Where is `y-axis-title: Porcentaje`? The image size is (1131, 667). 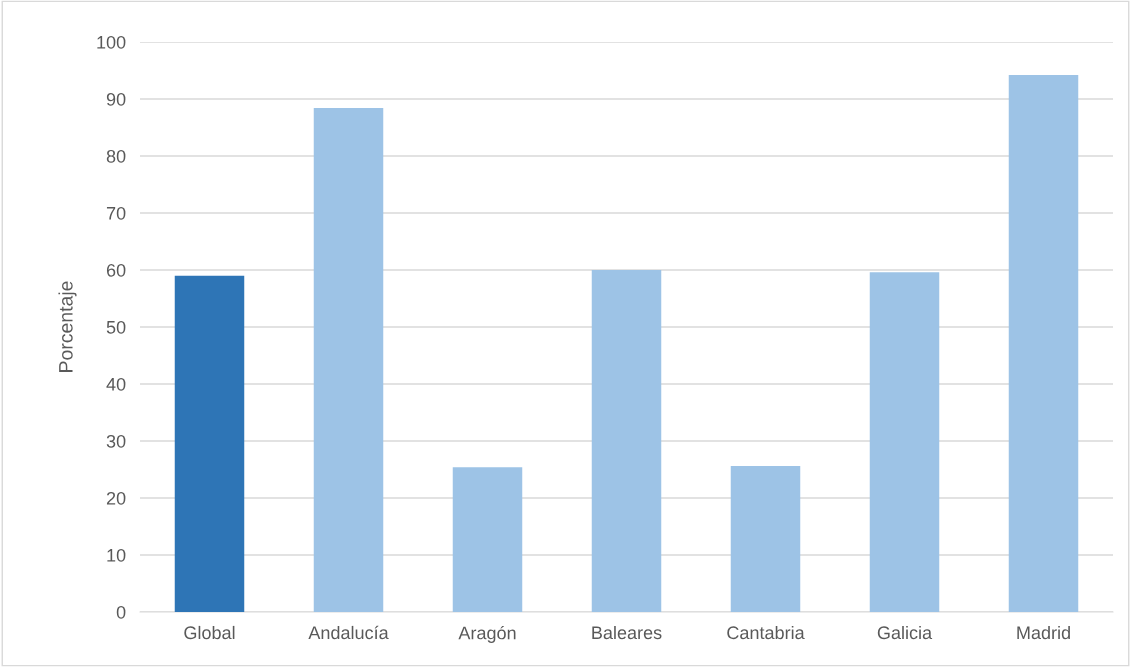
y-axis-title: Porcentaje is located at coordinates (67, 326).